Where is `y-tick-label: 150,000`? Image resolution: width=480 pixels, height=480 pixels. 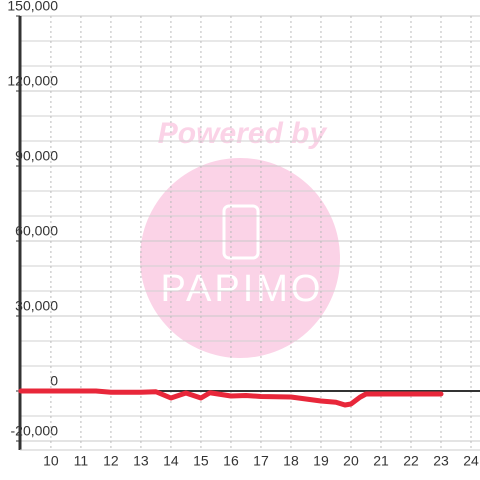
y-tick-label: 150,000 is located at coordinates (32, 7).